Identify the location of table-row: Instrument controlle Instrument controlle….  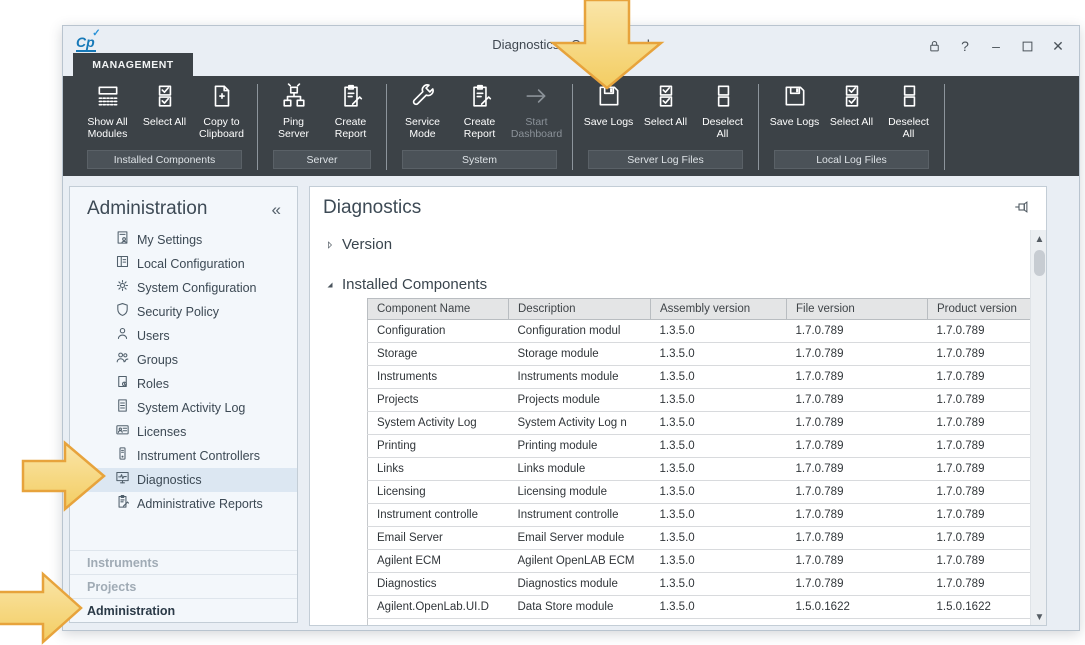
(706, 515).